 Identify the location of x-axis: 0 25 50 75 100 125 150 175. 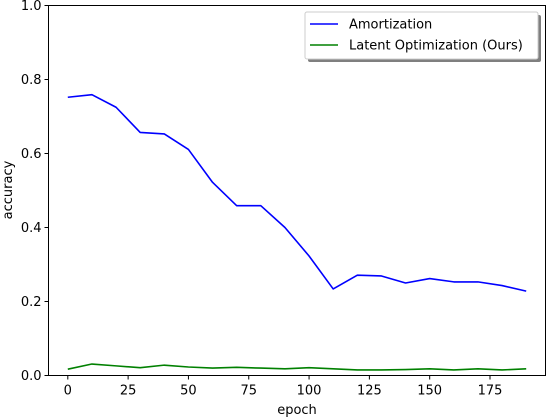
(283, 387).